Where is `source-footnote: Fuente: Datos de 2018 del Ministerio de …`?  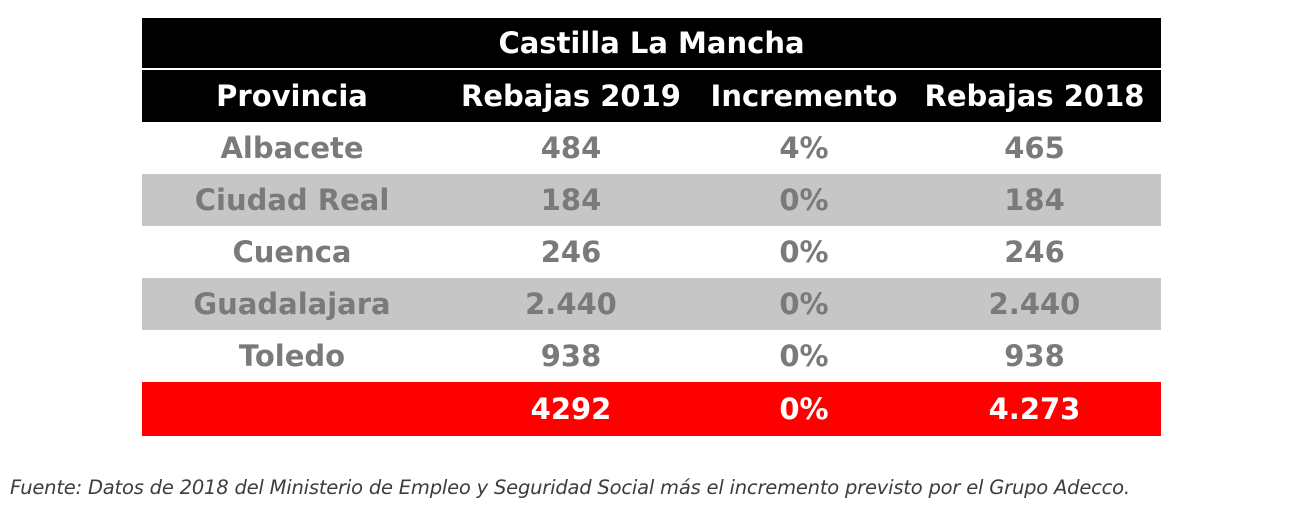
source-footnote: Fuente: Datos de 2018 del Ministerio de … is located at coordinates (570, 487).